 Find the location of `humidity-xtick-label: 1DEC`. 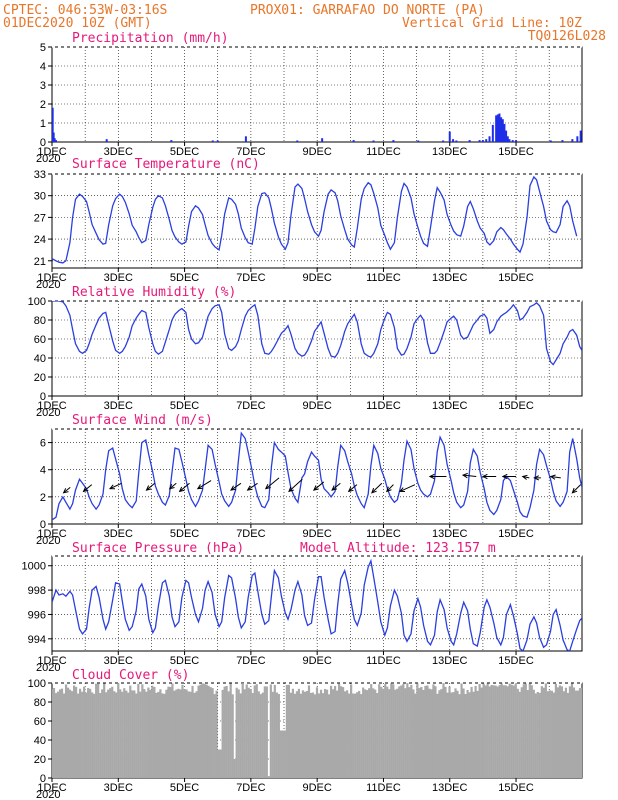

humidity-xtick-label: 1DEC is located at coordinates (51, 406).